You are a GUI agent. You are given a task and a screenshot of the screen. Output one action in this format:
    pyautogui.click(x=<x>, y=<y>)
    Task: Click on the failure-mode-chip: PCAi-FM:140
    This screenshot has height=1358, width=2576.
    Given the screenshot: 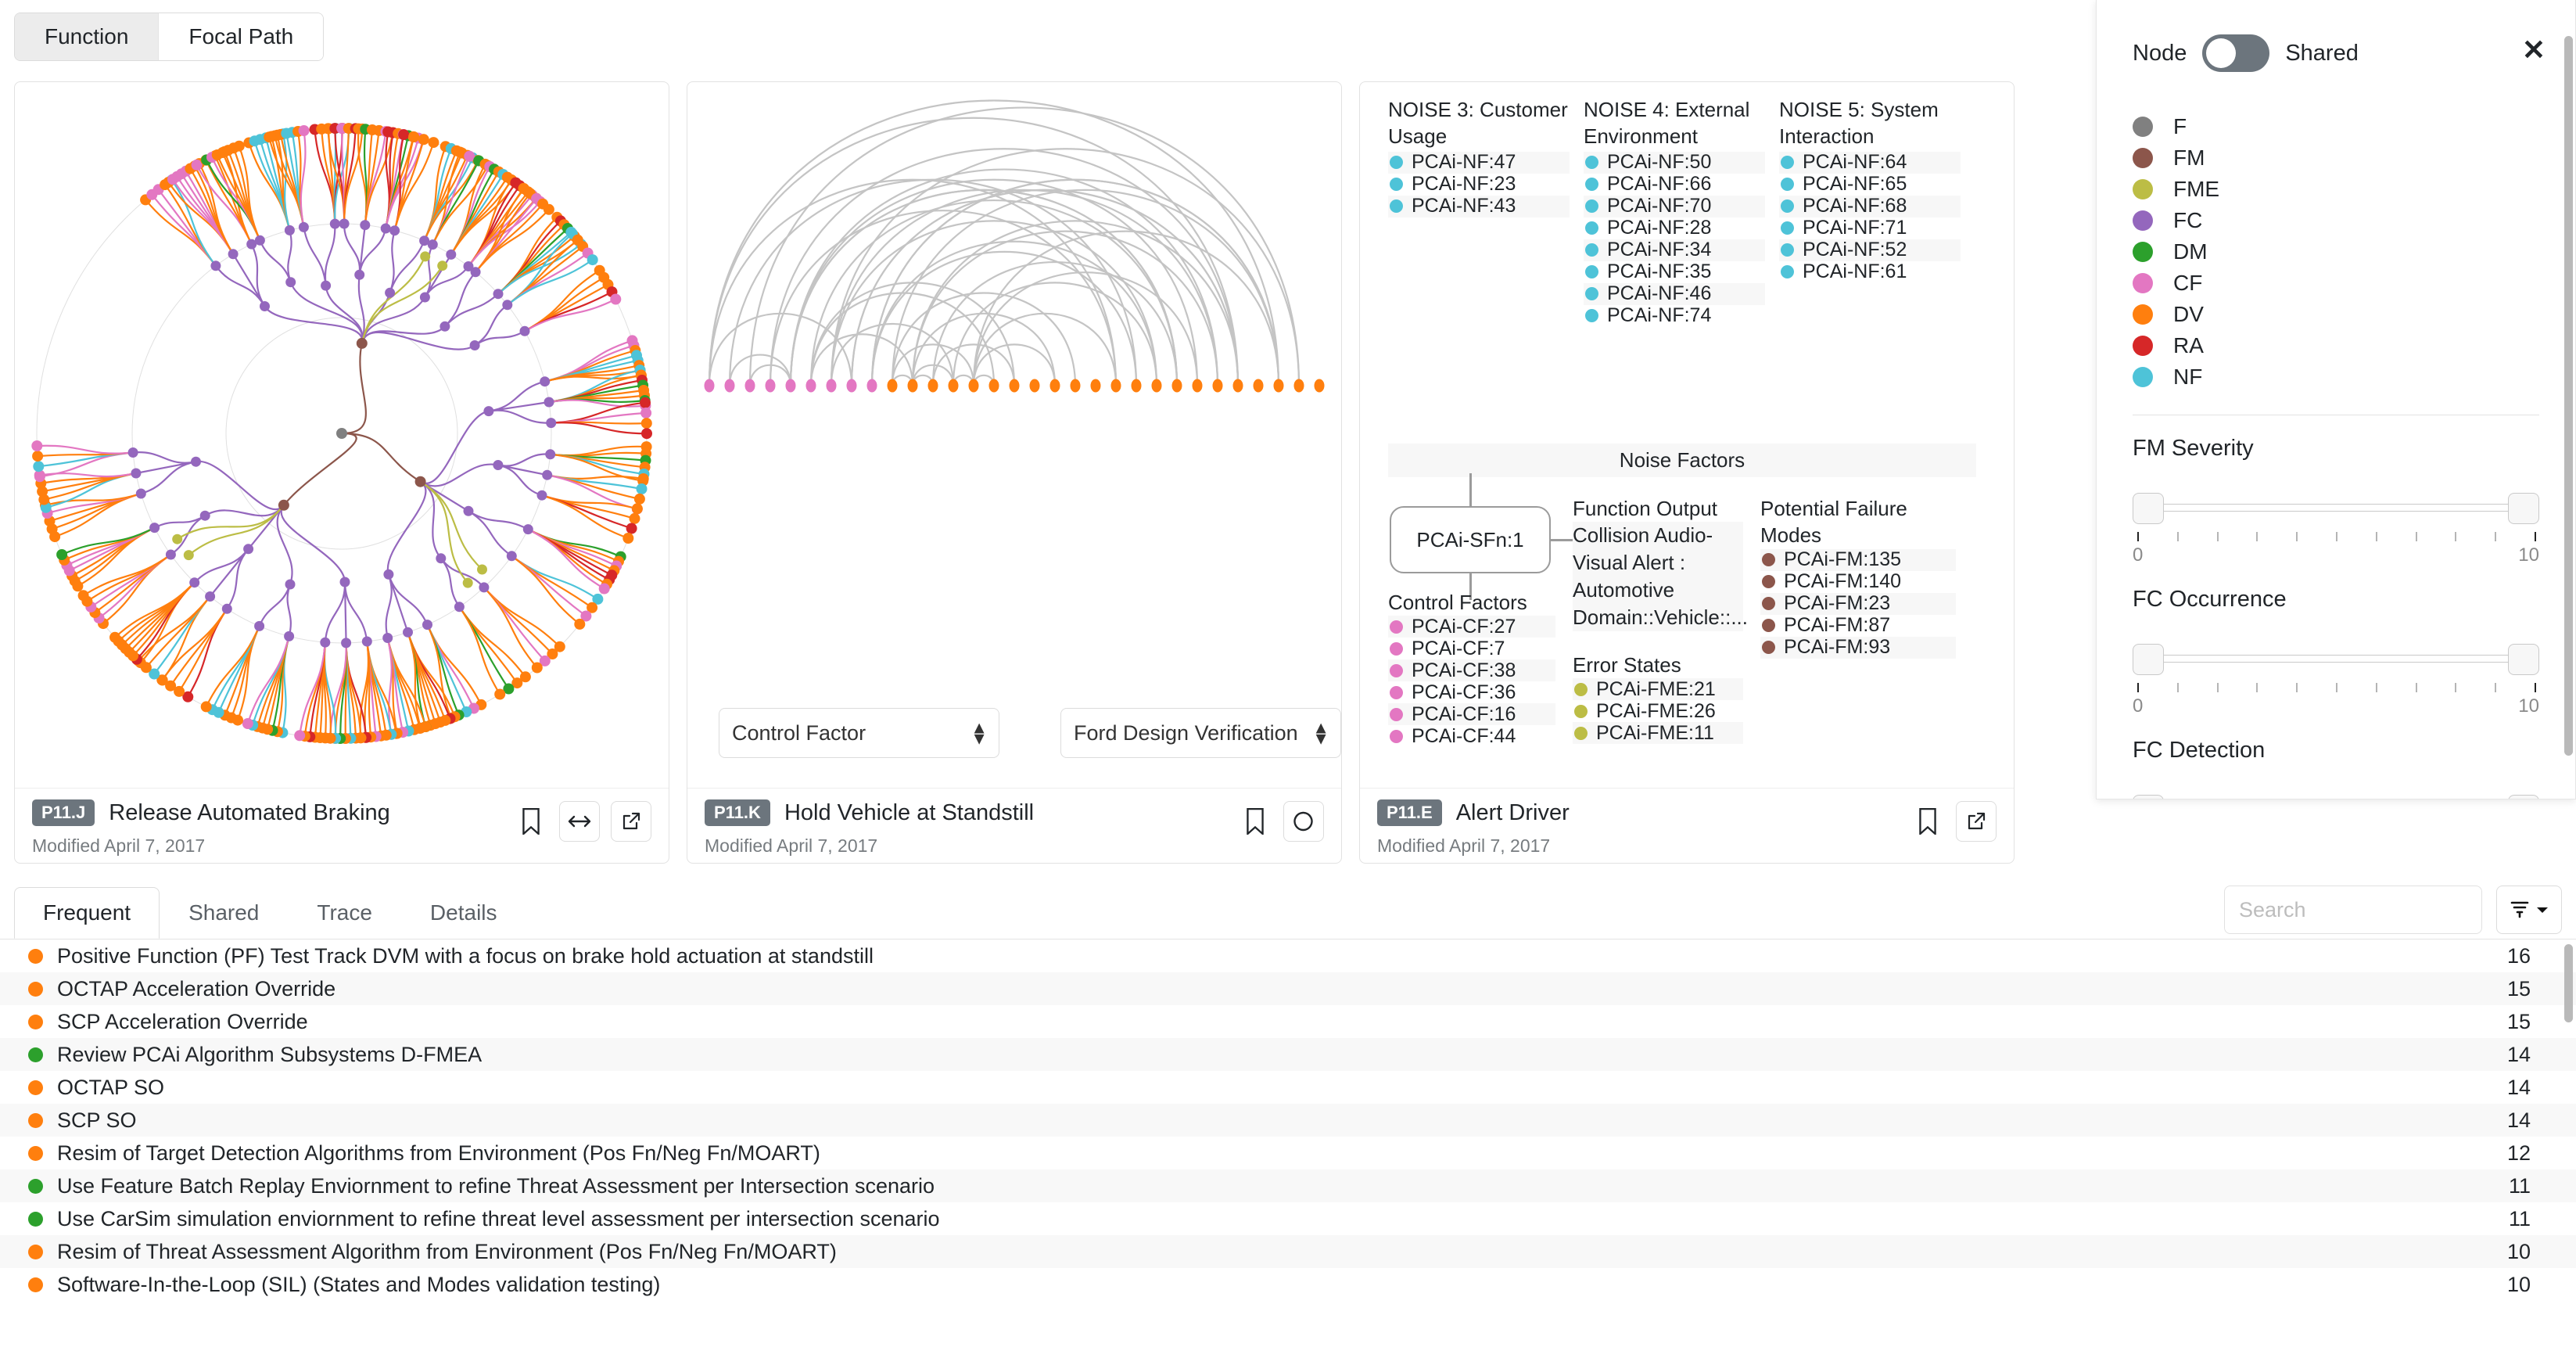 What is the action you would take?
    pyautogui.click(x=1858, y=581)
    